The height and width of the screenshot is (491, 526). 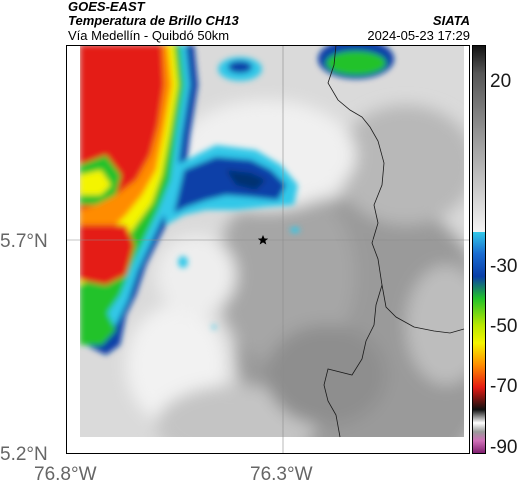 What do you see at coordinates (106, 7) in the screenshot?
I see `satellite-name: GOES-EAST` at bounding box center [106, 7].